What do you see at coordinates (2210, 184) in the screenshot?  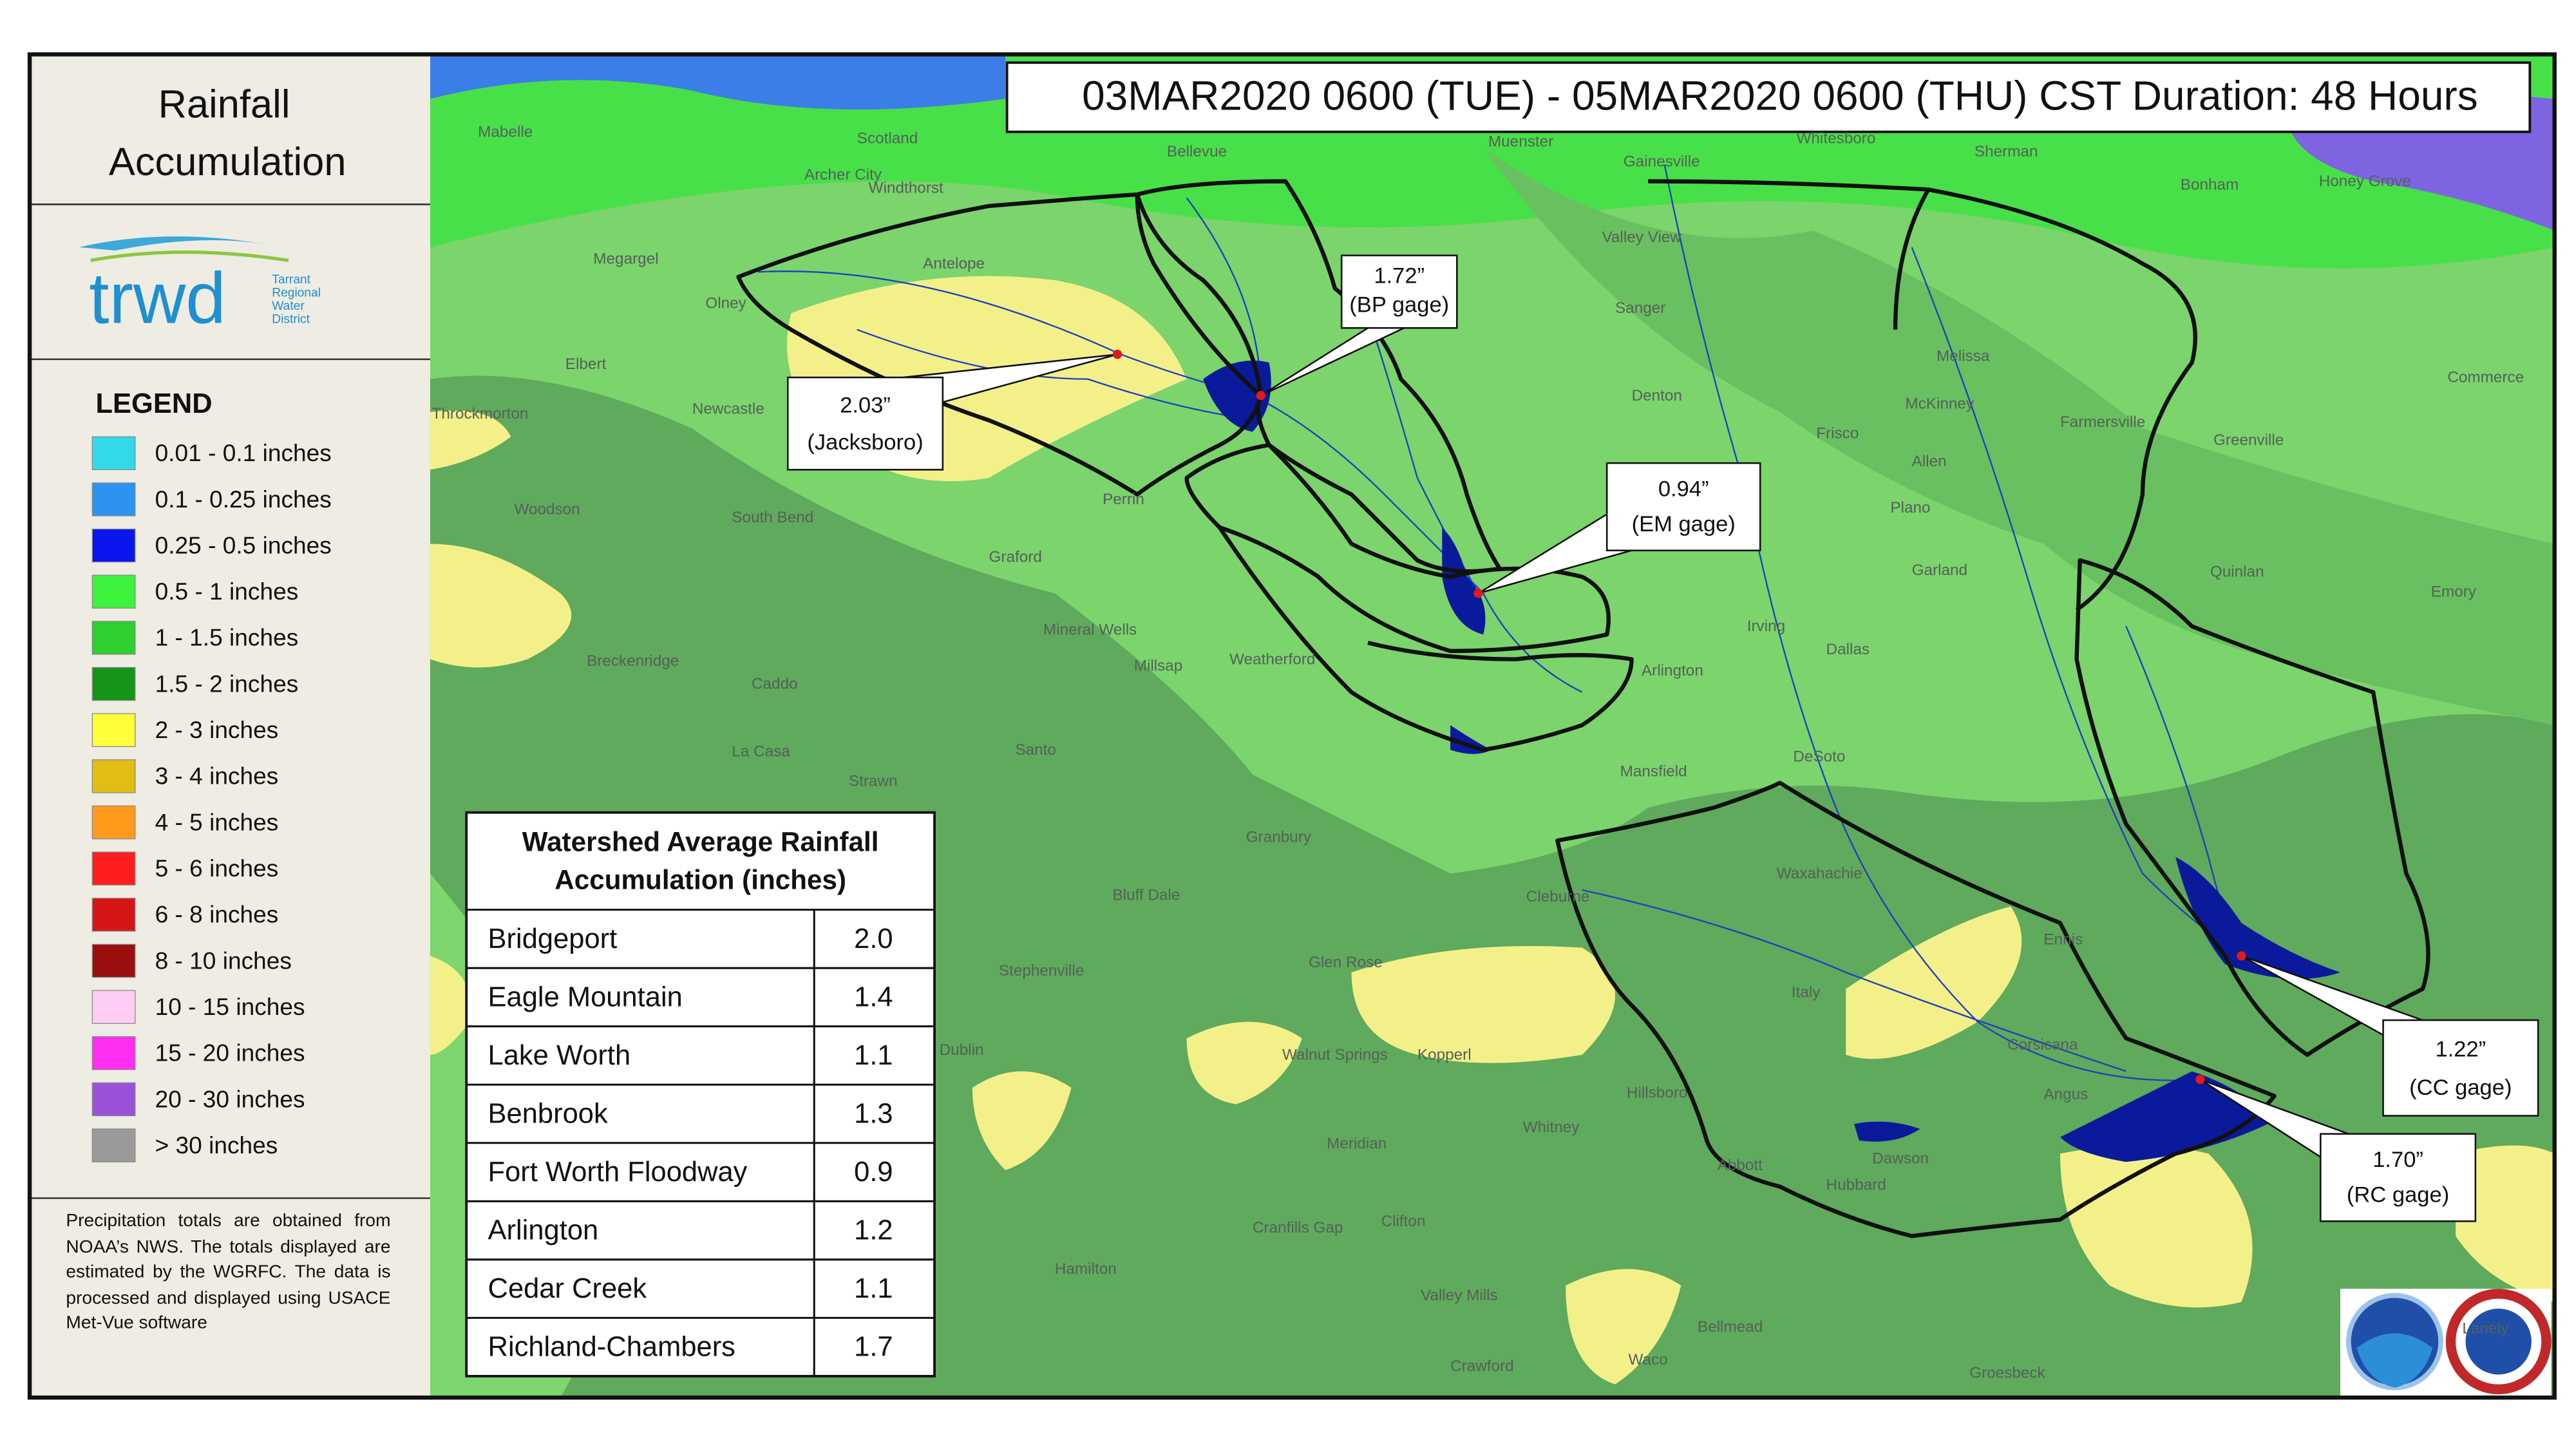 I see `place-label: Bonham` at bounding box center [2210, 184].